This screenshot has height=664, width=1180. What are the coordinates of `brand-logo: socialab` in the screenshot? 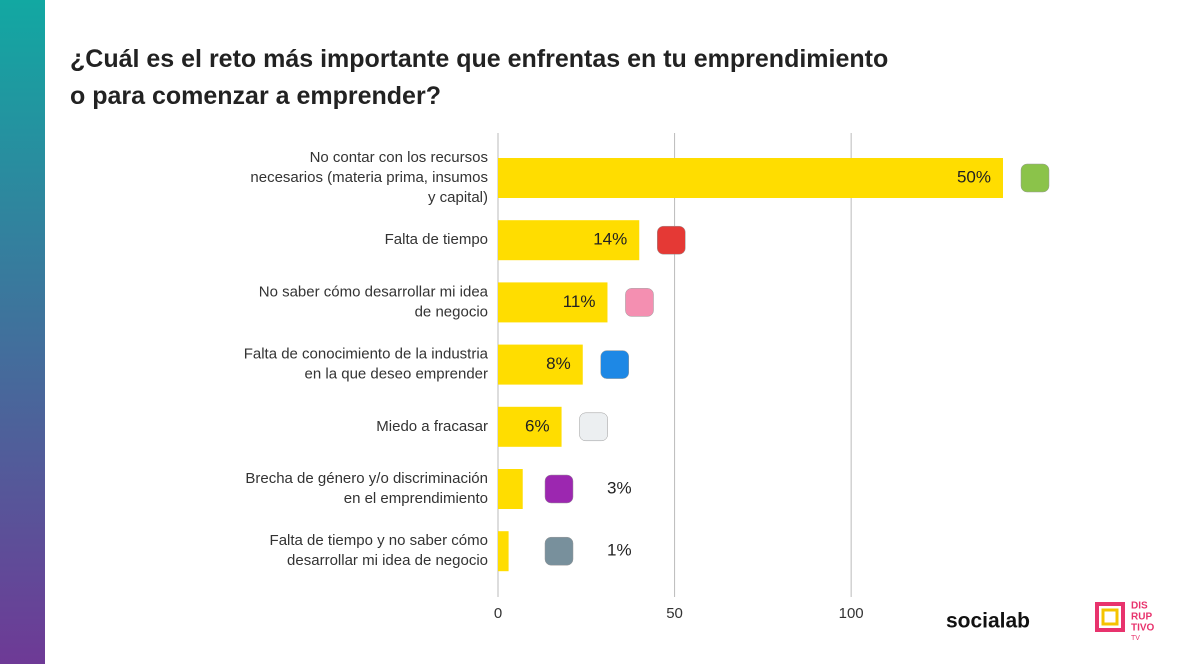 It's located at (988, 621).